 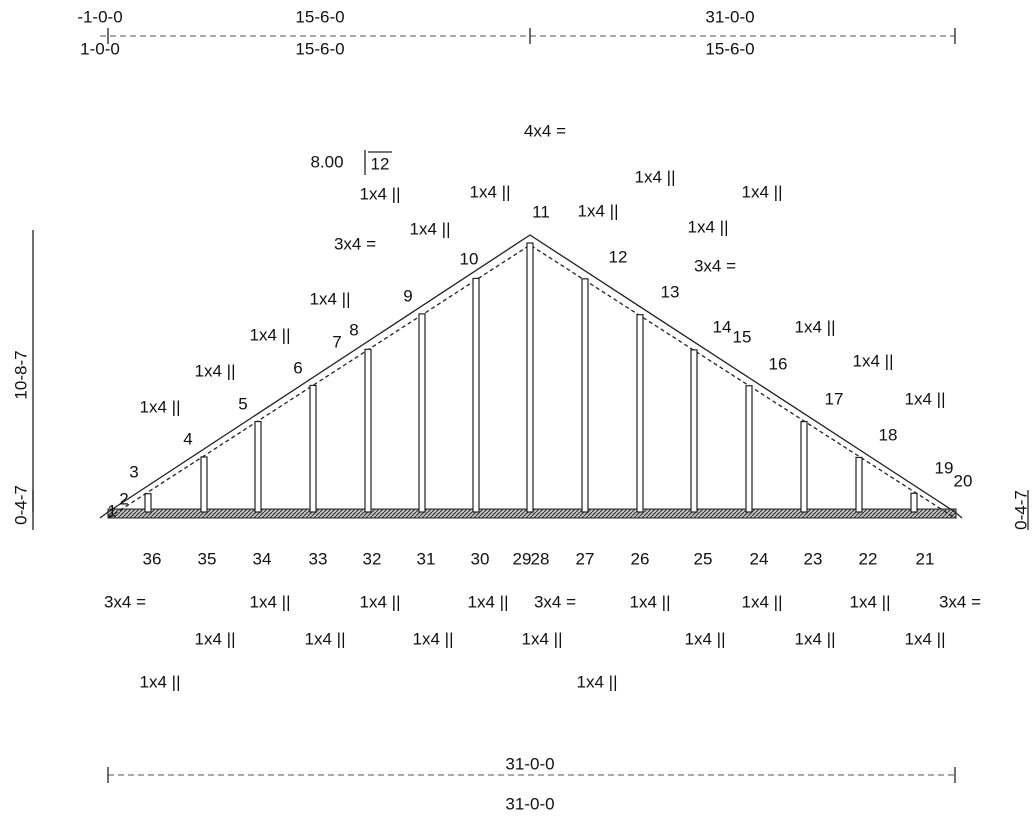 What do you see at coordinates (336, 341) in the screenshot?
I see `joint-number: 7` at bounding box center [336, 341].